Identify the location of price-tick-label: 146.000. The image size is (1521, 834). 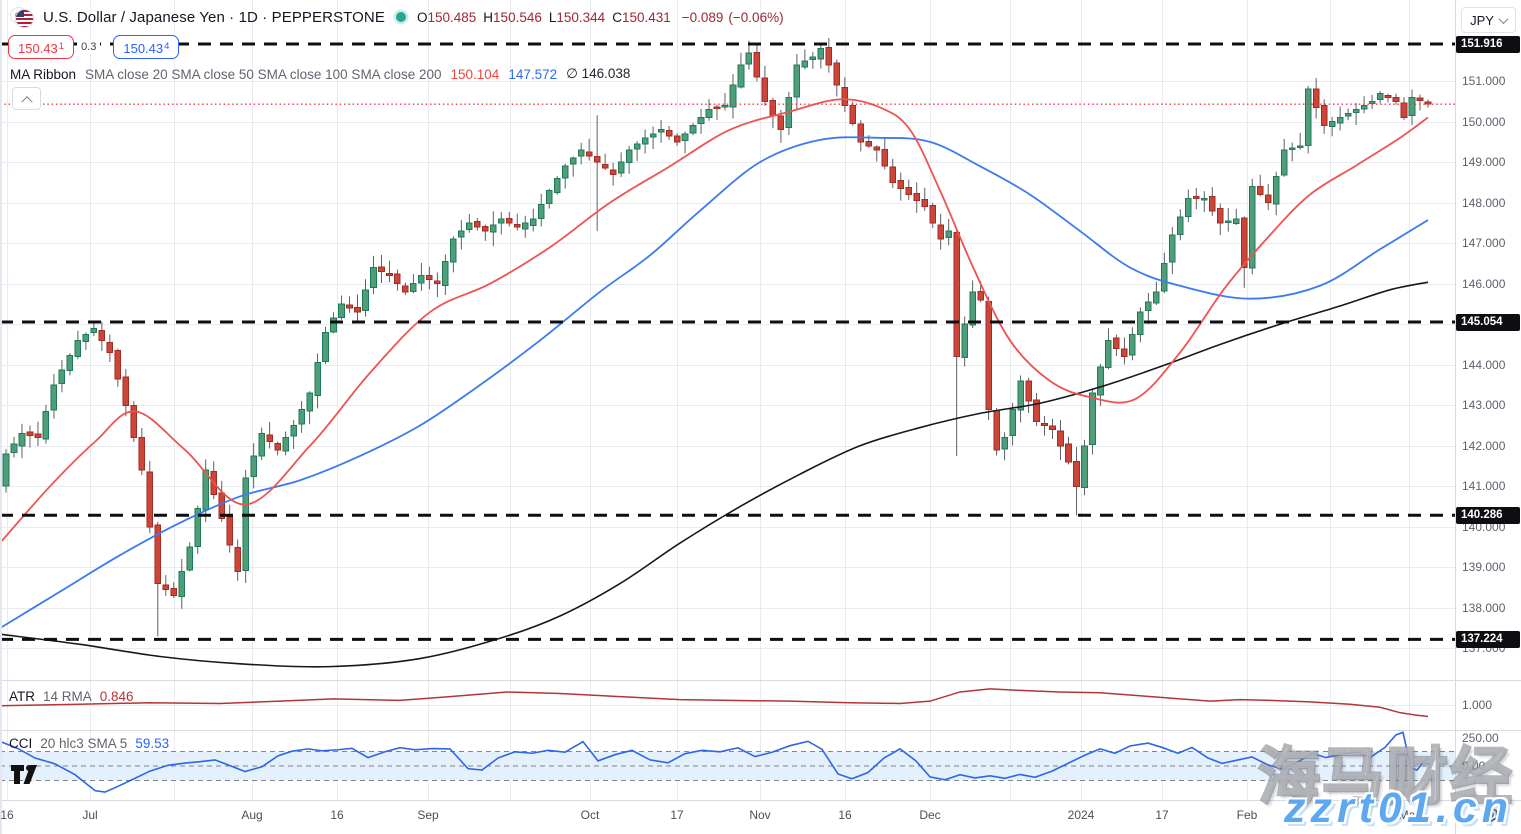
(1484, 283).